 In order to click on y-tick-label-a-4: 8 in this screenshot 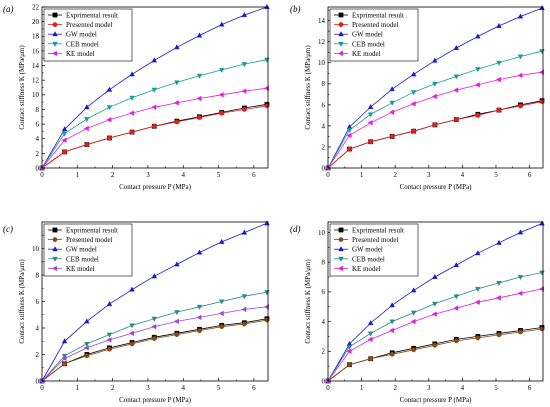, I will do `click(38, 110)`.